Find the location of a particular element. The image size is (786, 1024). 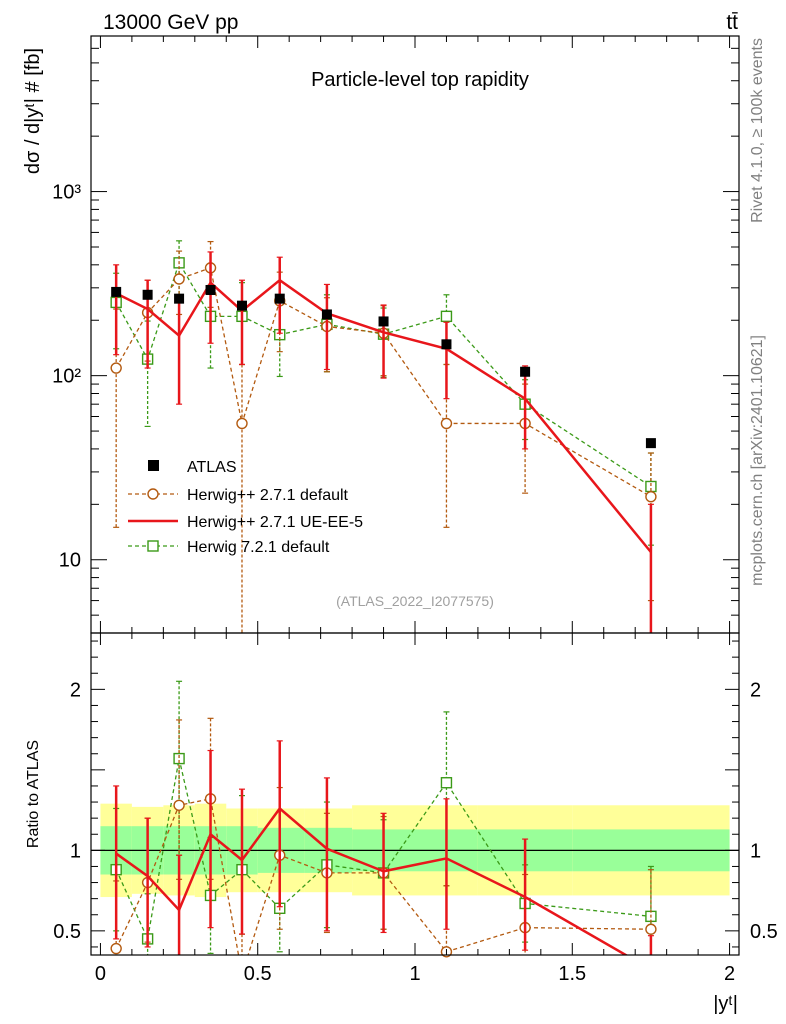

ratio-ytick-label-right-0.5: 0.5 is located at coordinates (764, 932).